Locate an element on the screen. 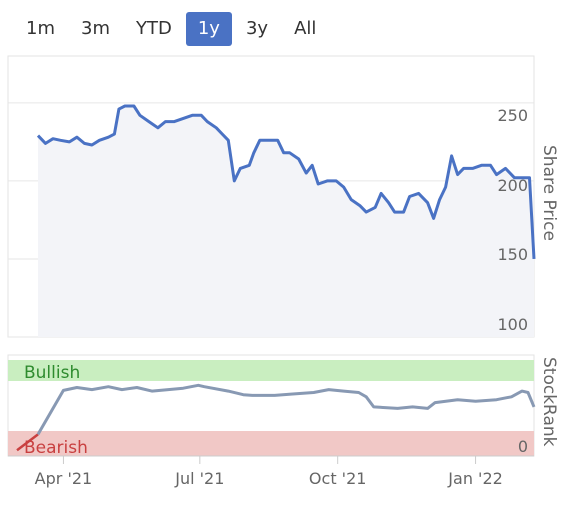 The height and width of the screenshot is (505, 576). range-selector: 1m 3m YTD 1y 3y All is located at coordinates (172, 29).